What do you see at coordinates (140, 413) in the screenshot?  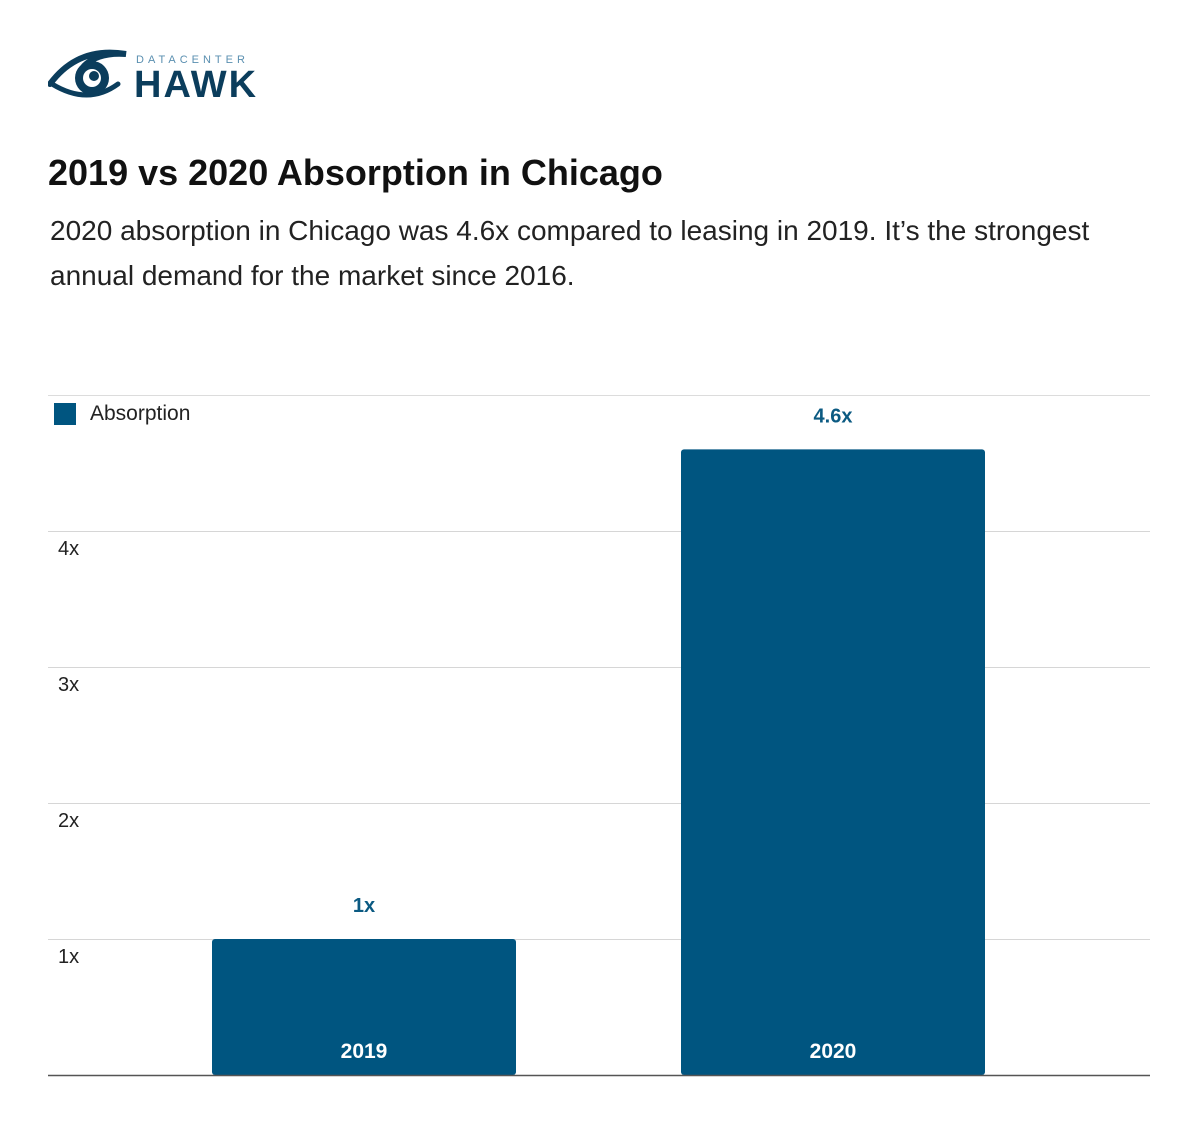 I see `legend-label: Absorption` at bounding box center [140, 413].